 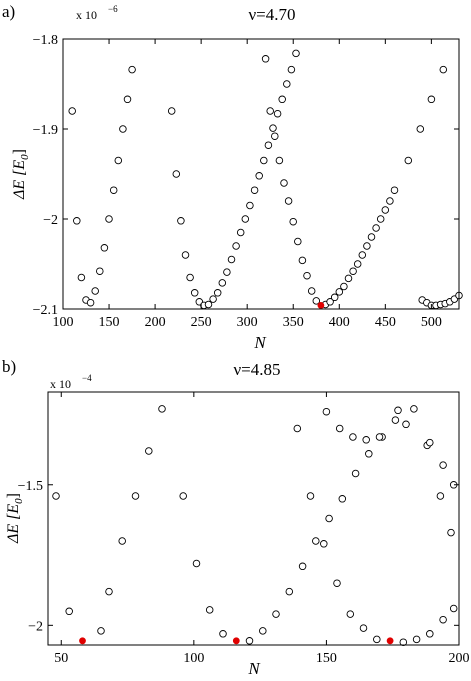 I want to click on y-tick-label-b-0: −2, so click(x=35, y=626).